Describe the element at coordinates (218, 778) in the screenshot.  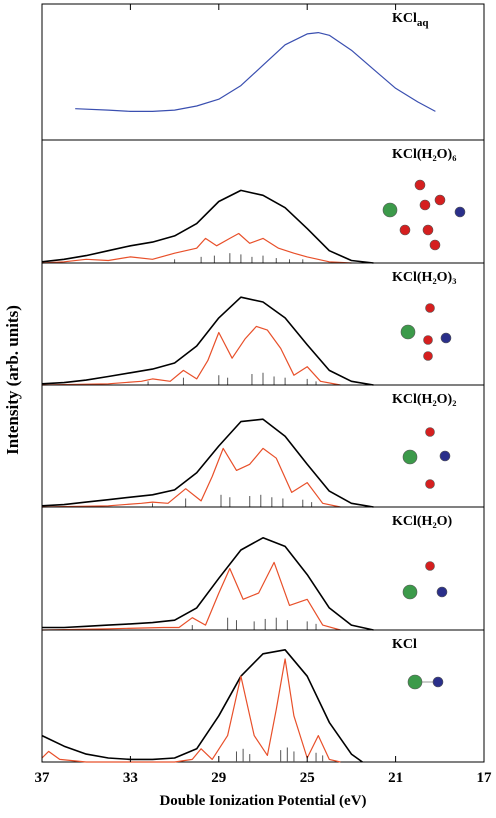
I see `x-tick-label: 29` at that location.